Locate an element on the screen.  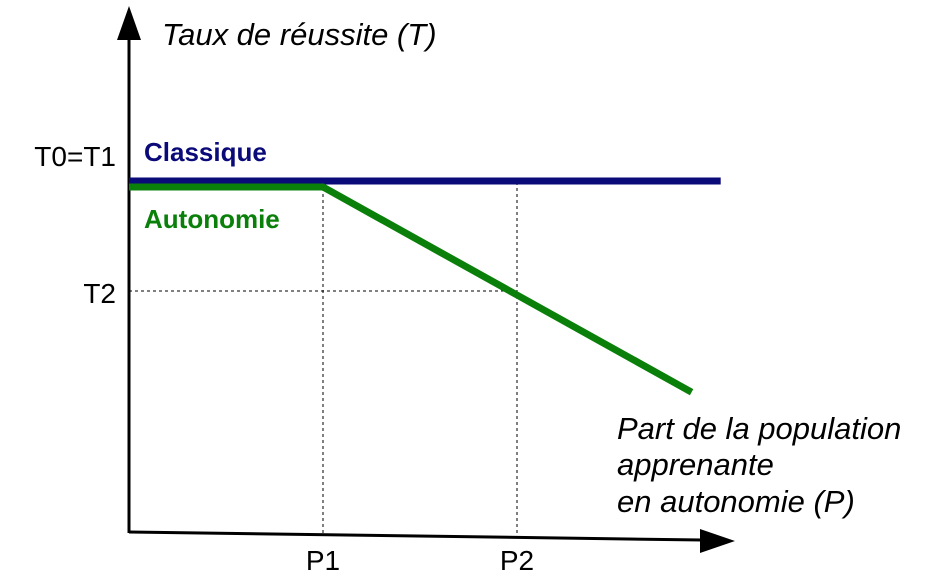
x-tick-label-p2: P2 is located at coordinates (517, 560).